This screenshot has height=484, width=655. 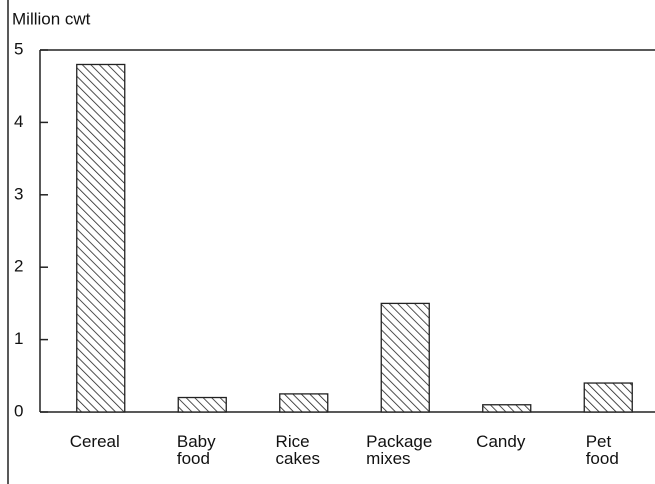 I want to click on y-tick-label: 1, so click(x=18, y=338).